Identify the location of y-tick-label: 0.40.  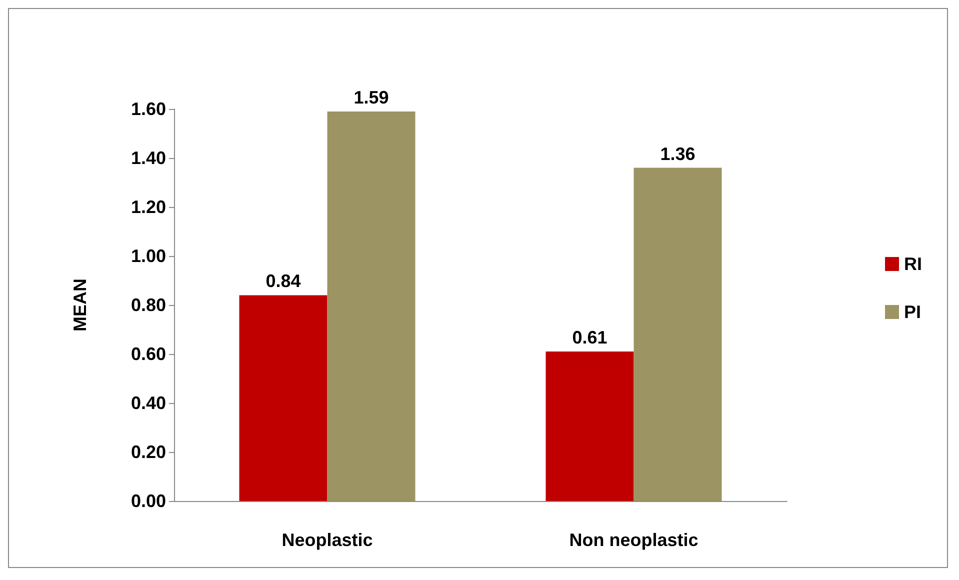
(148, 403).